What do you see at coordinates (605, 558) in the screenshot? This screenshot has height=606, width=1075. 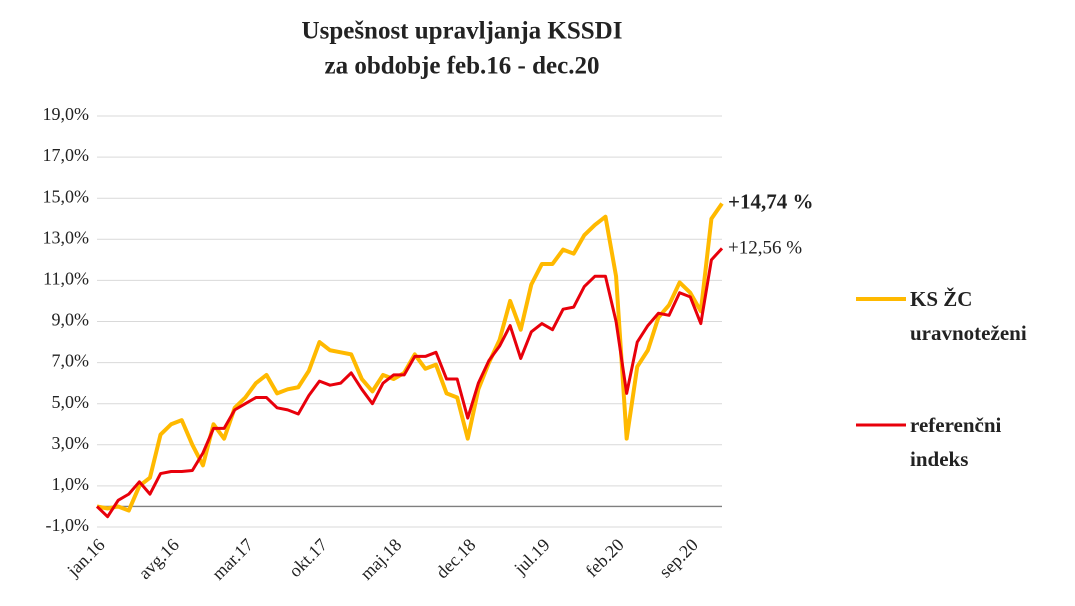 I see `x-tick-label: feb.20` at bounding box center [605, 558].